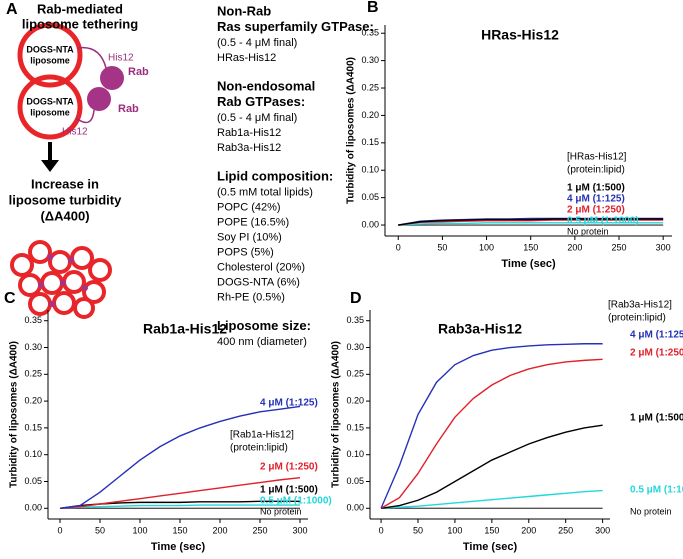  Describe the element at coordinates (245, 252) in the screenshot. I see `section-item: POPS (5%)` at that location.